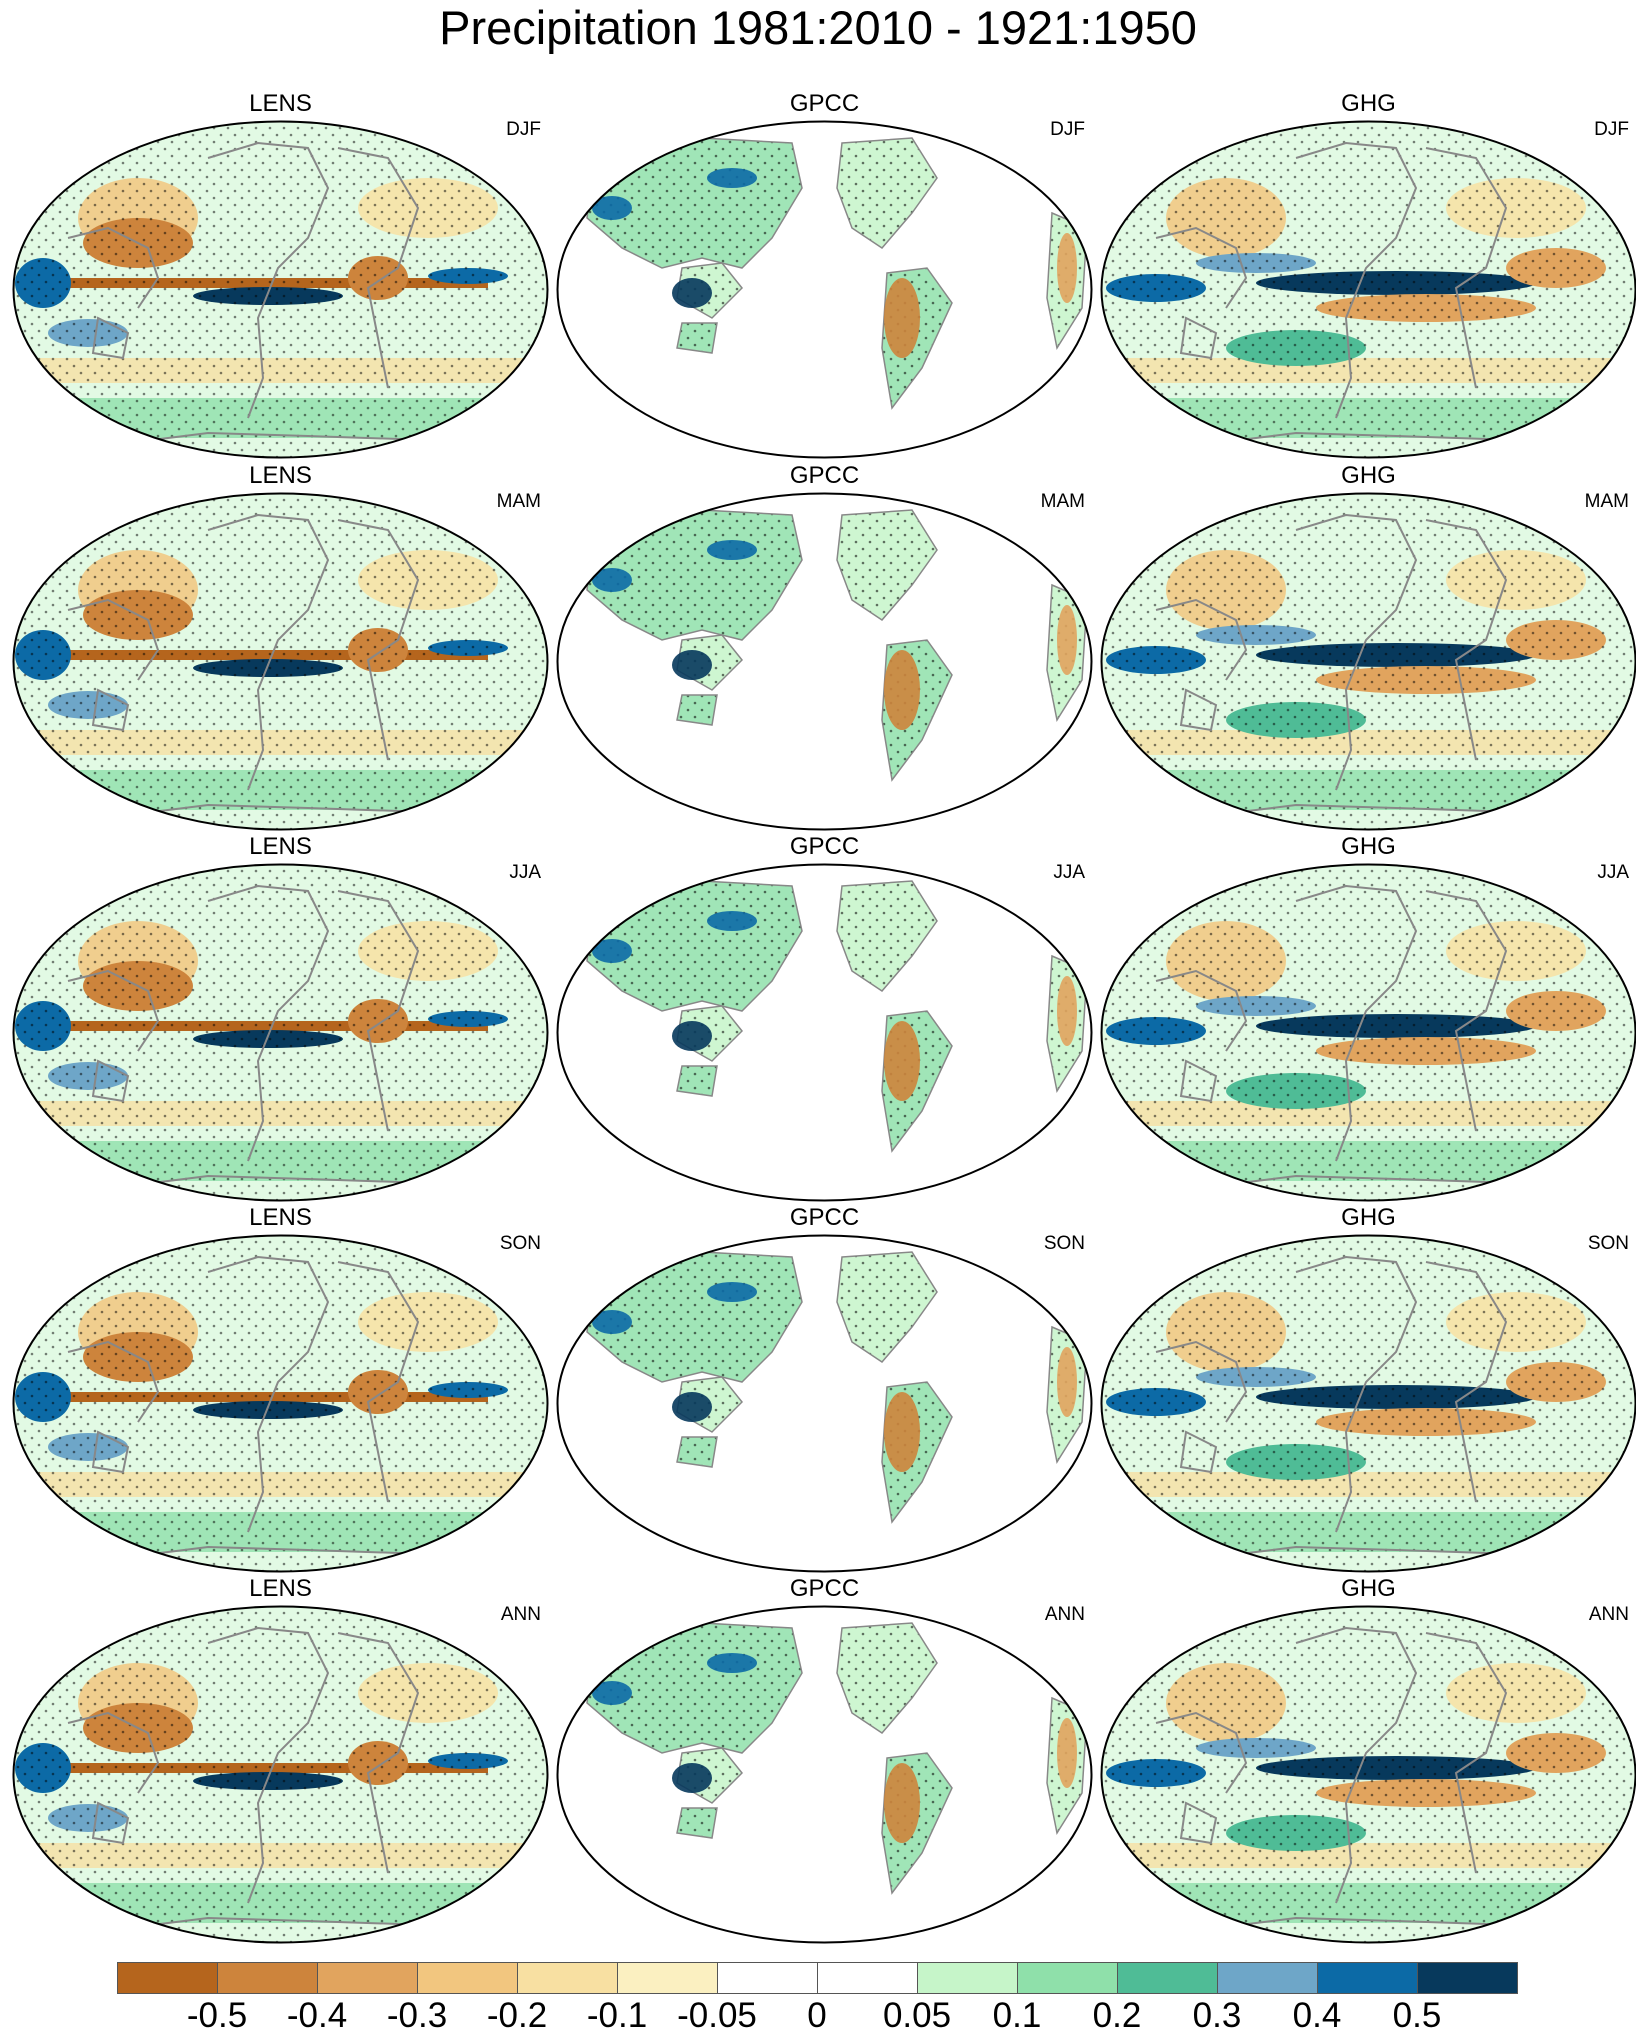 The width and height of the screenshot is (1636, 2040). I want to click on colorbar-tick-label: -0.1, so click(617, 2015).